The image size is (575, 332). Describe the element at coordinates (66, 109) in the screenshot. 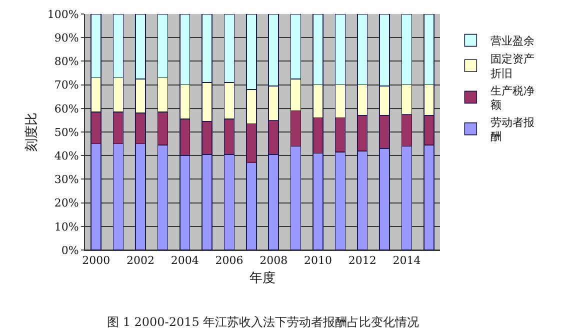

I see `y-tick-label: 60%` at that location.